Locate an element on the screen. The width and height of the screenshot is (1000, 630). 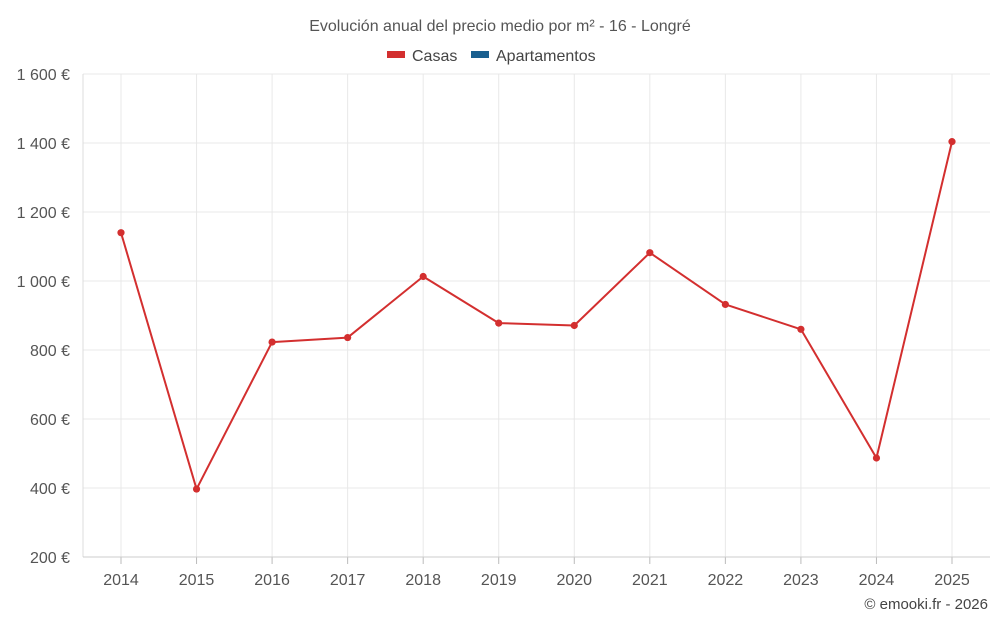
legend-swatch-casas is located at coordinates (396, 54).